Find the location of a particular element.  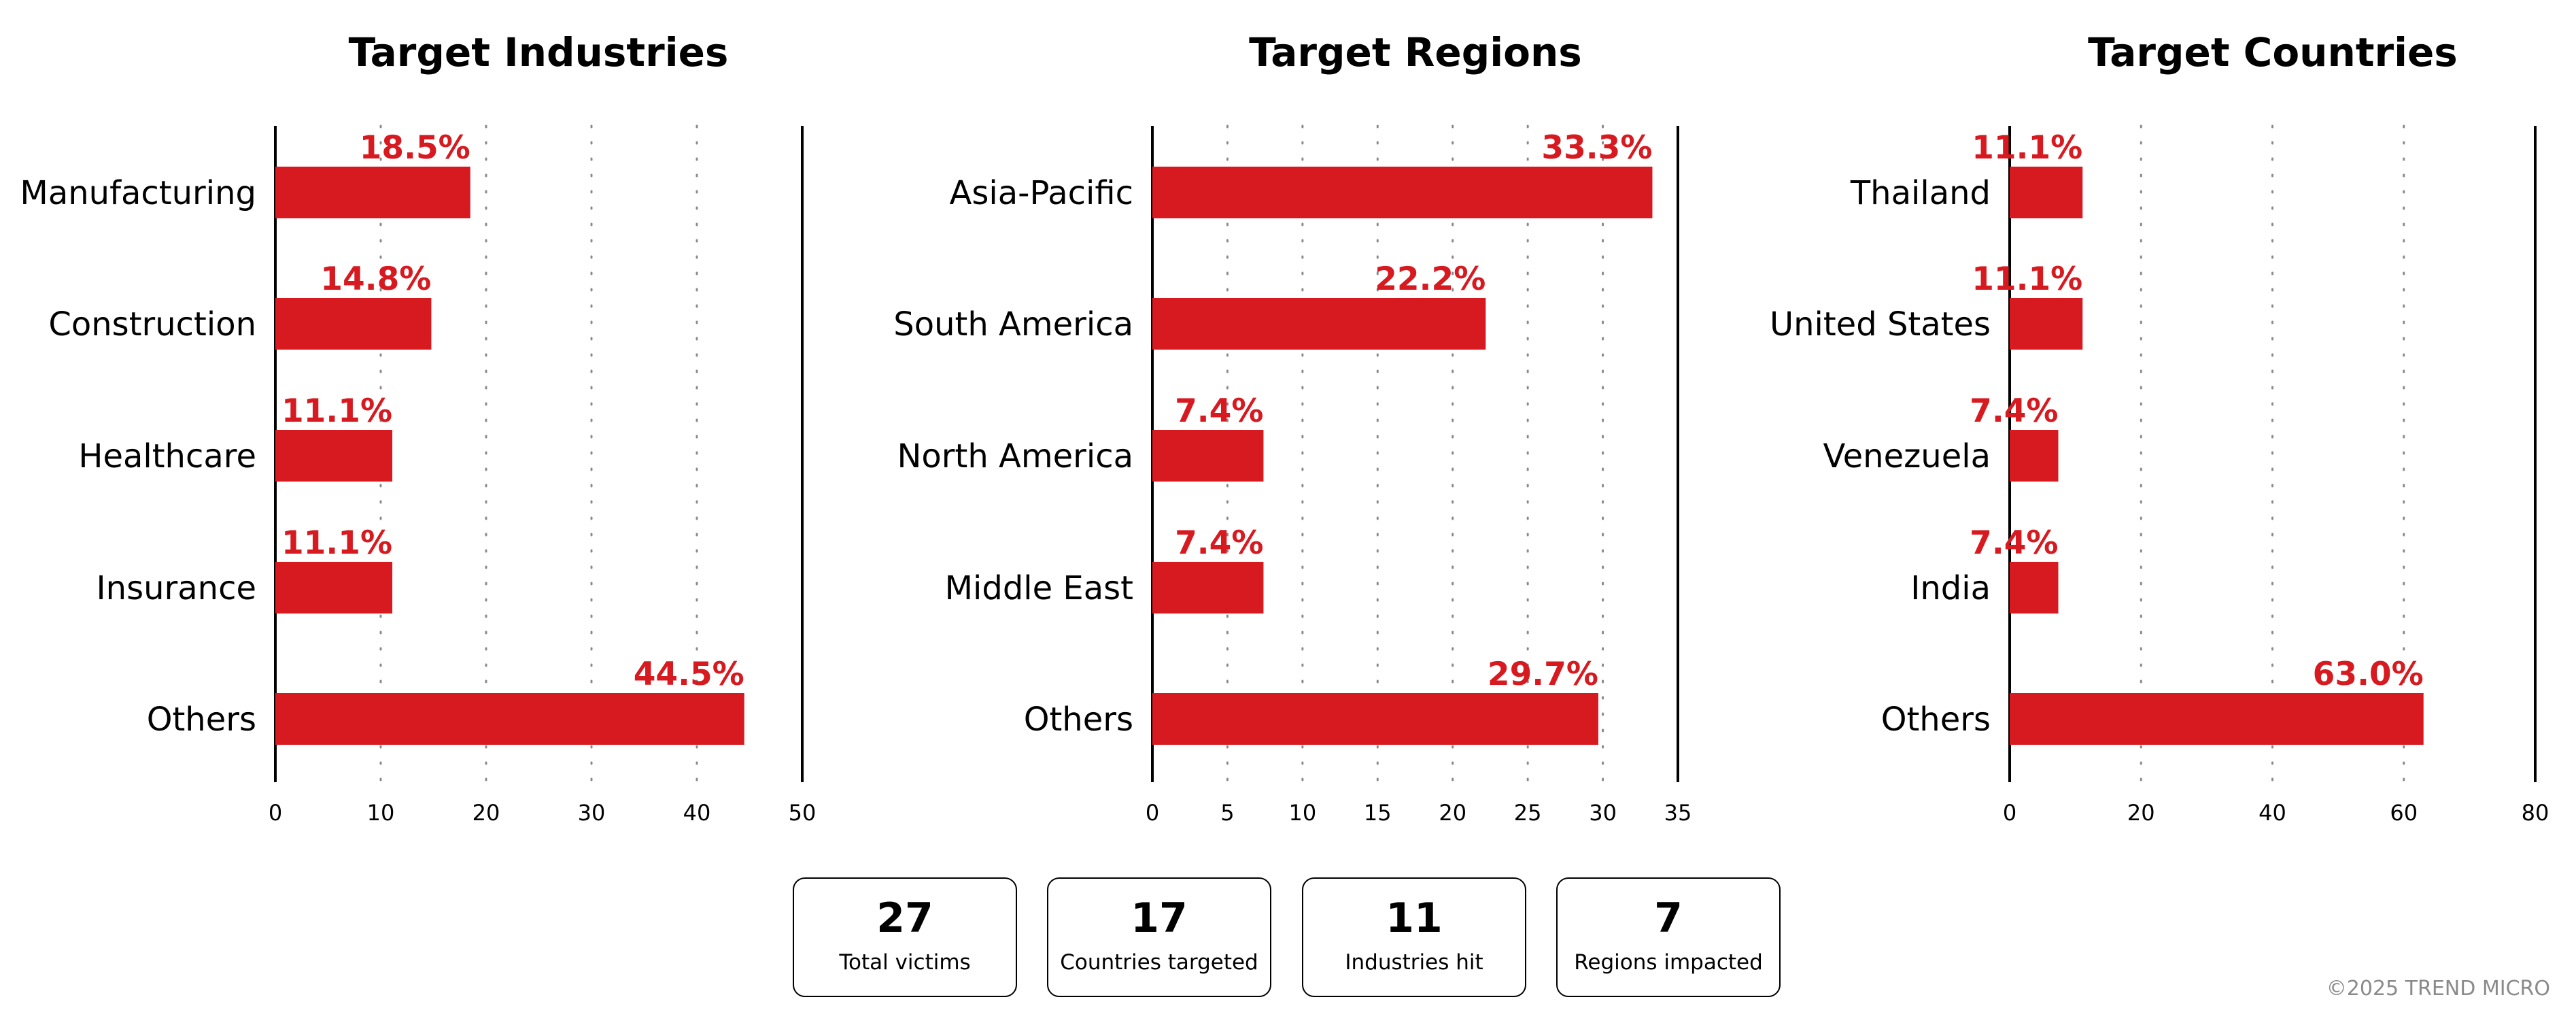

x-tick-label: 50 is located at coordinates (803, 813).